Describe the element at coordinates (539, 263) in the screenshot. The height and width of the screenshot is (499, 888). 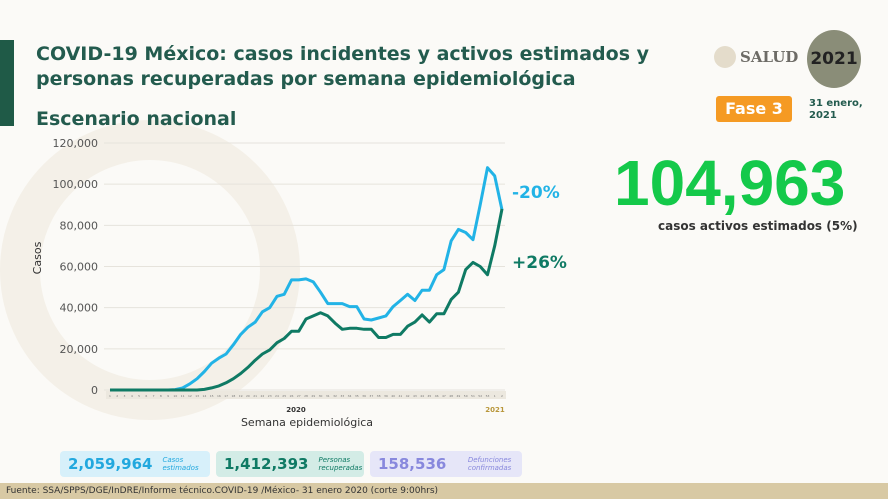
I see `green-change: +26%` at that location.